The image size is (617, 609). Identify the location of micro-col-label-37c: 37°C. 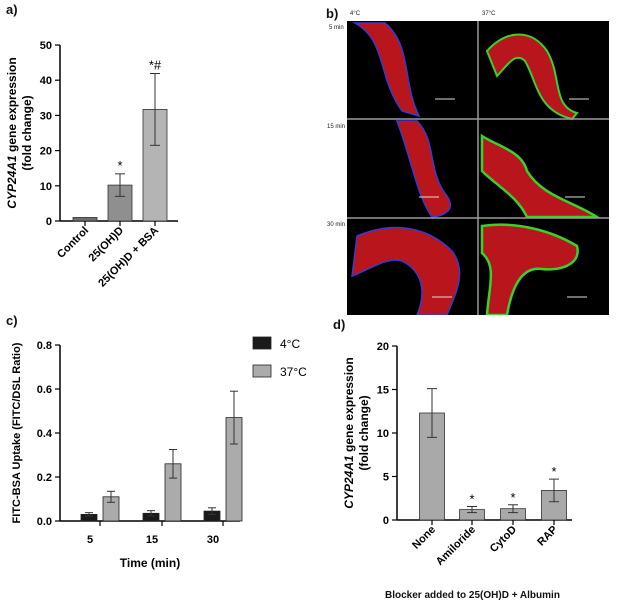
(489, 14).